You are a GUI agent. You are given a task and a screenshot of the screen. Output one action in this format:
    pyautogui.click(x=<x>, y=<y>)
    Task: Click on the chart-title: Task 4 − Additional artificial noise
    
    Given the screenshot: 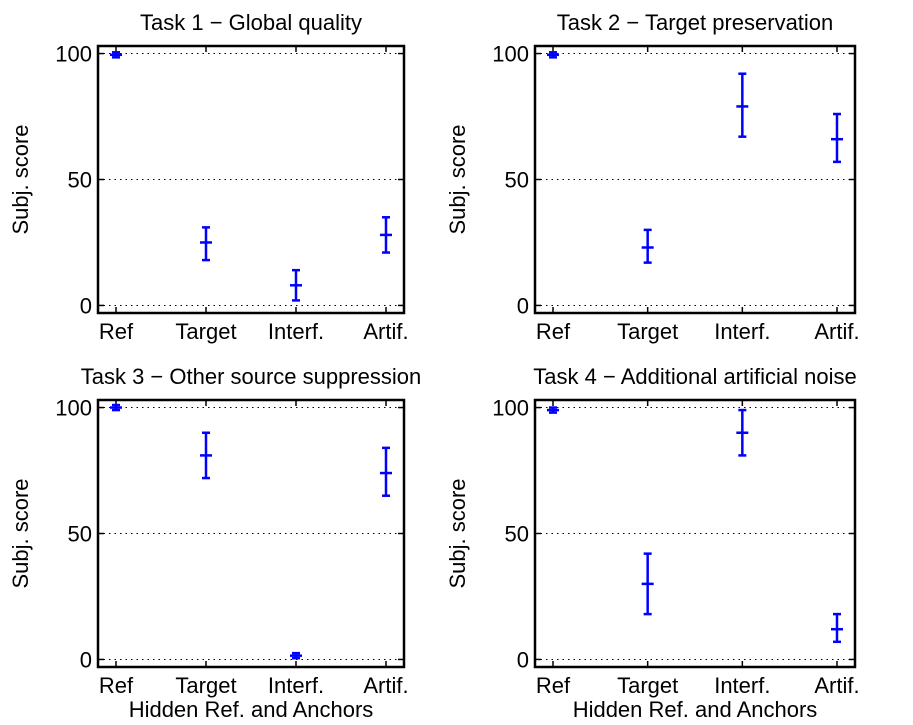 What is the action you would take?
    pyautogui.click(x=694, y=376)
    